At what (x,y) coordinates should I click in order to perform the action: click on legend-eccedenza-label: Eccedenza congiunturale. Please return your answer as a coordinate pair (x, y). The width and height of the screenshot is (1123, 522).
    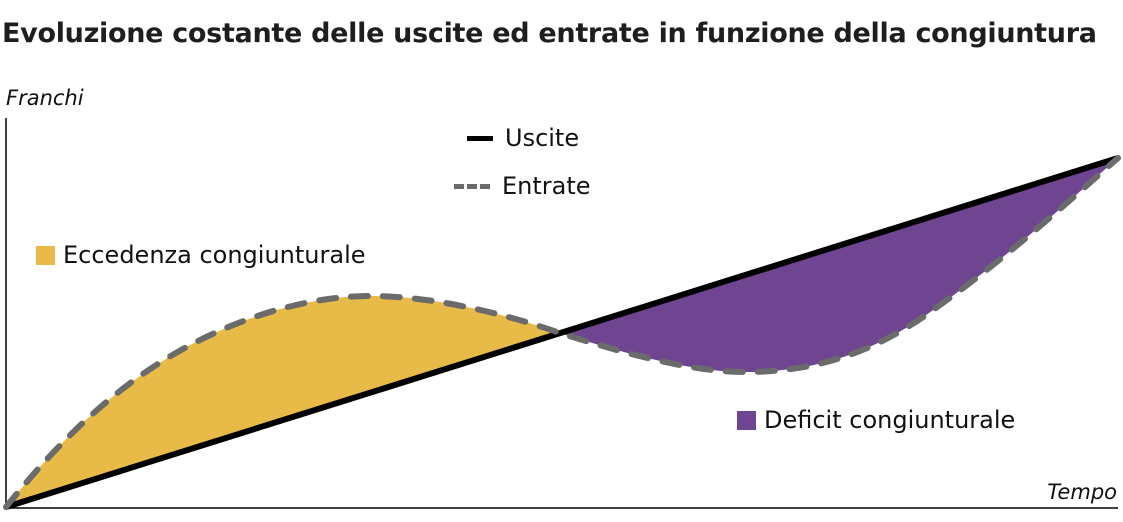
    Looking at the image, I should click on (214, 255).